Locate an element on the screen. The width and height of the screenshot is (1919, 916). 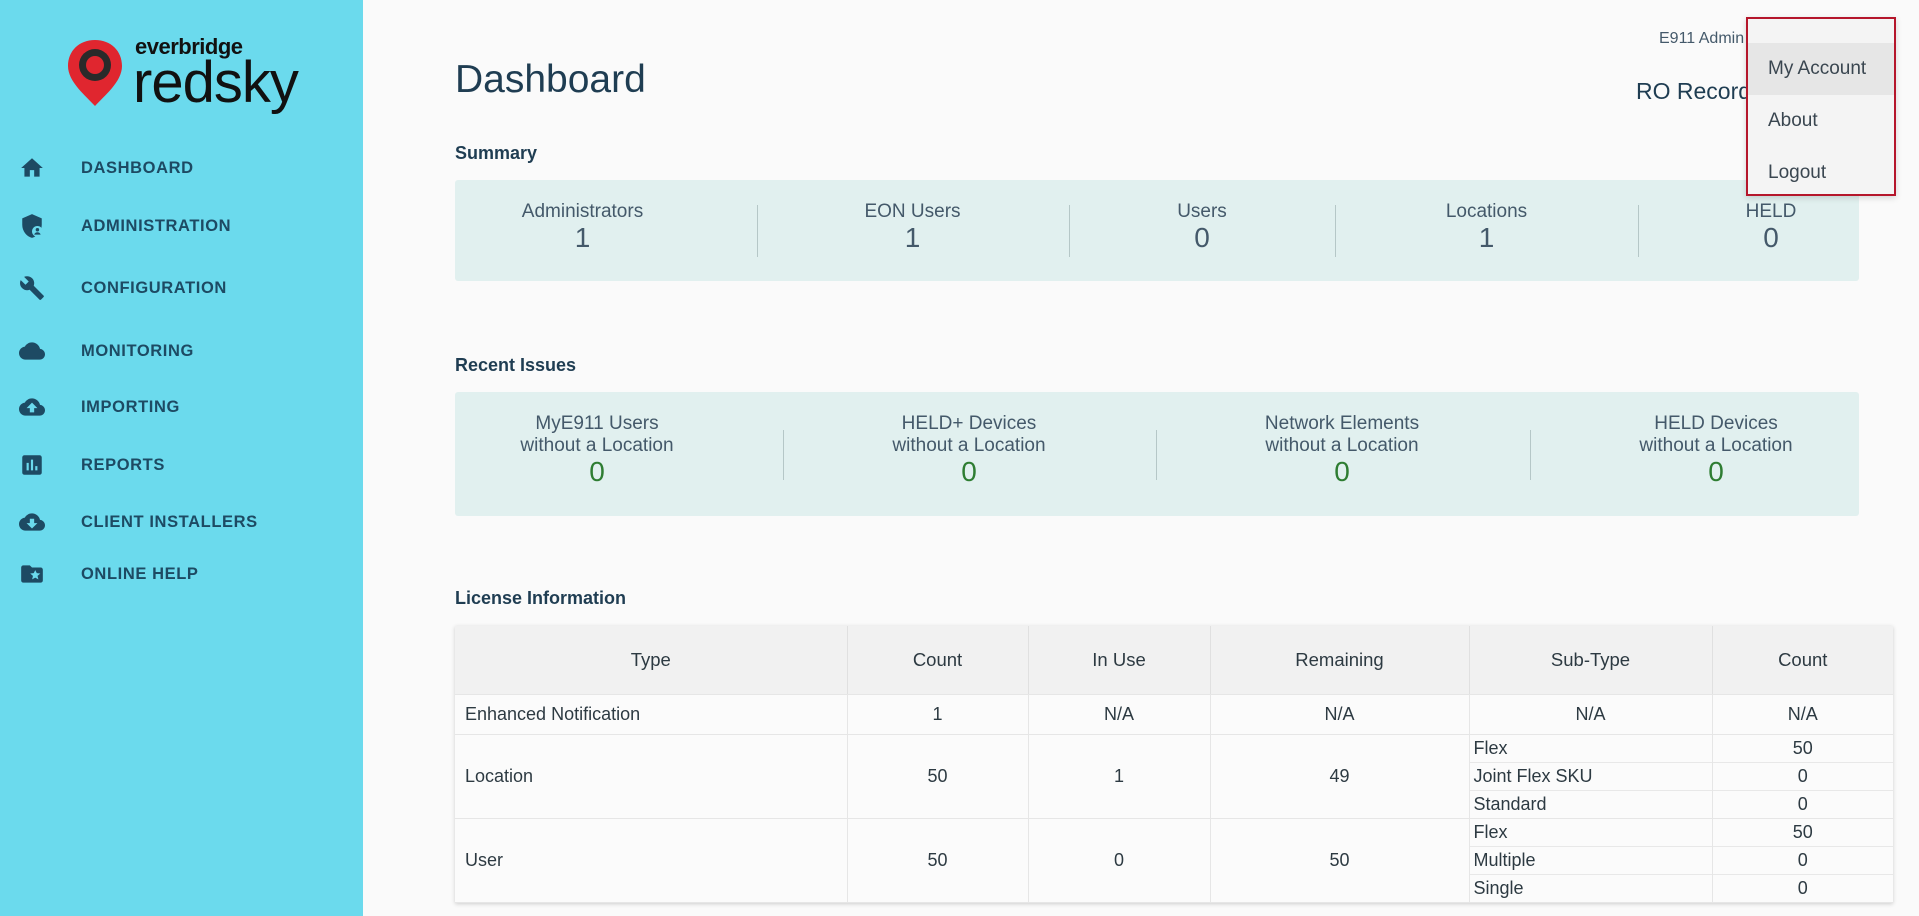
sidebar-item-monitoring: MONITORING is located at coordinates (181, 351).